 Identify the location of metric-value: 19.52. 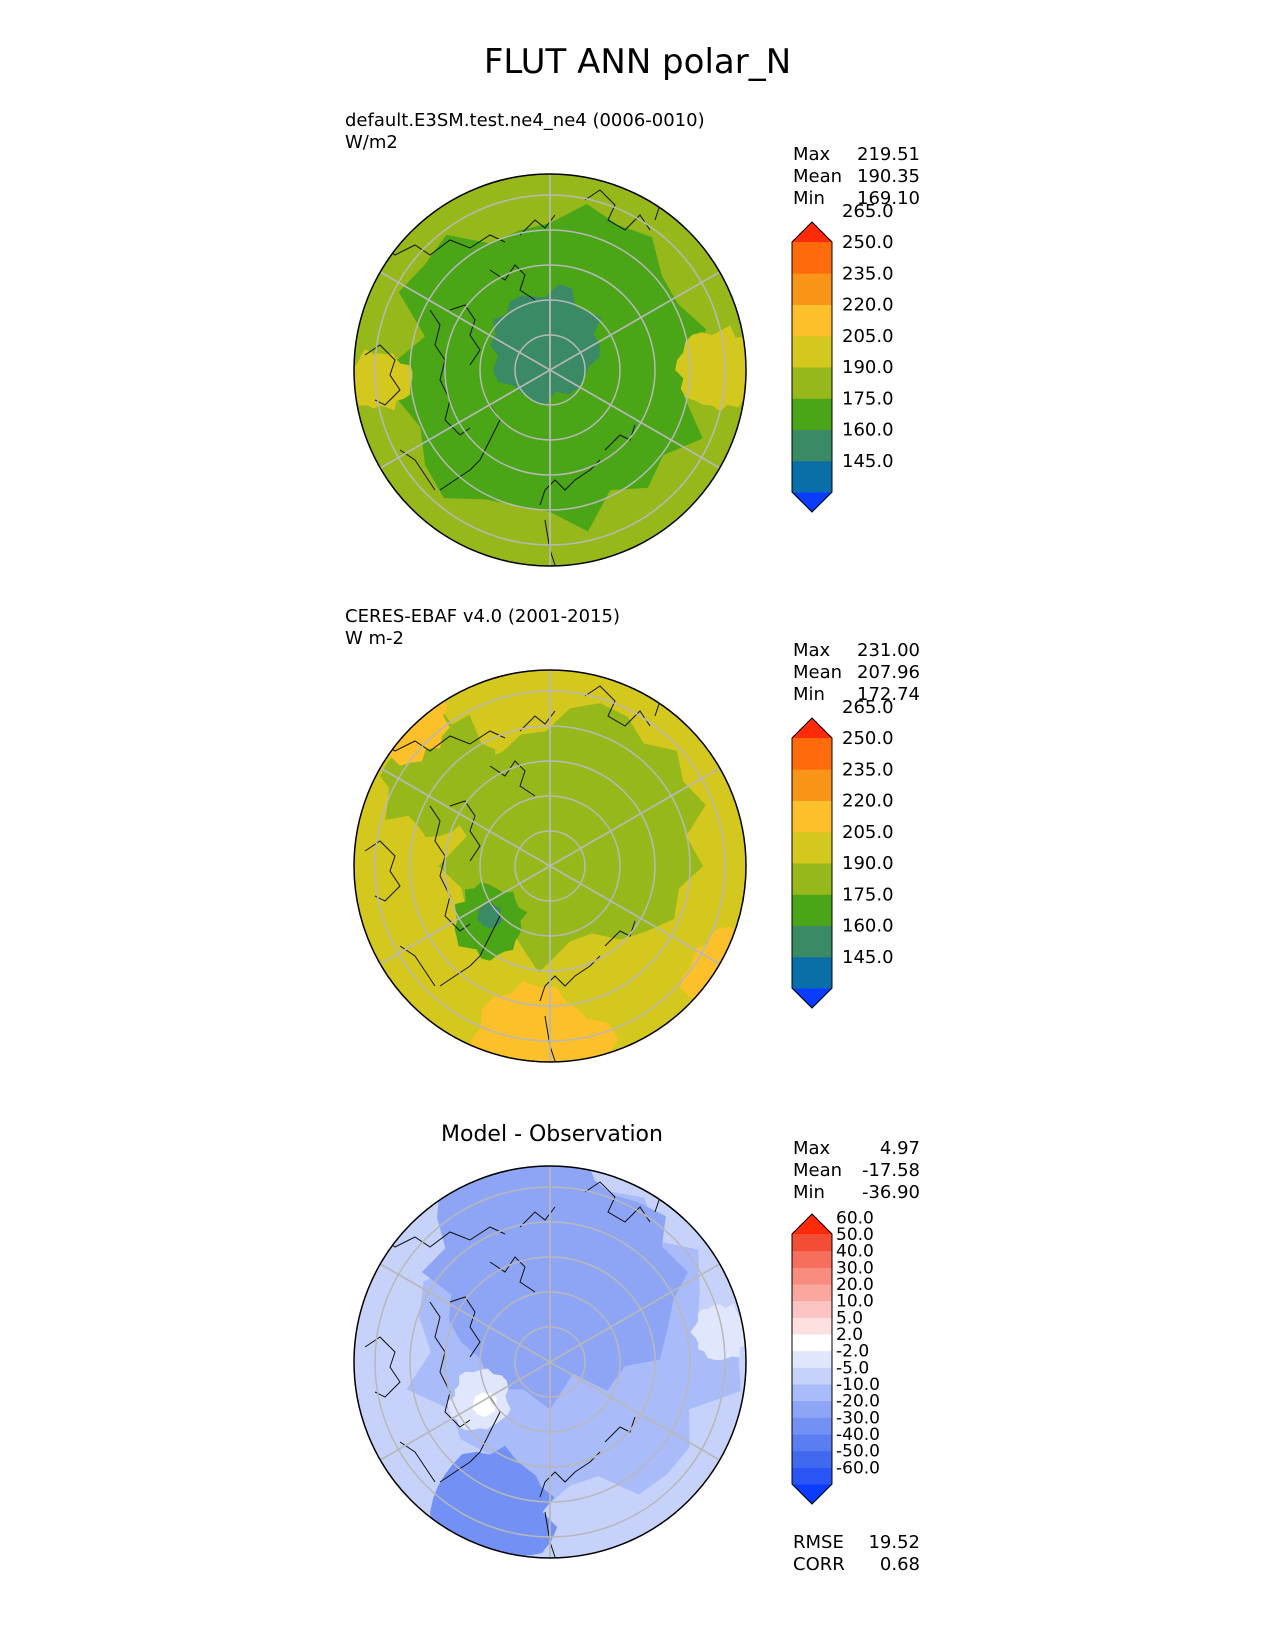
(894, 1542).